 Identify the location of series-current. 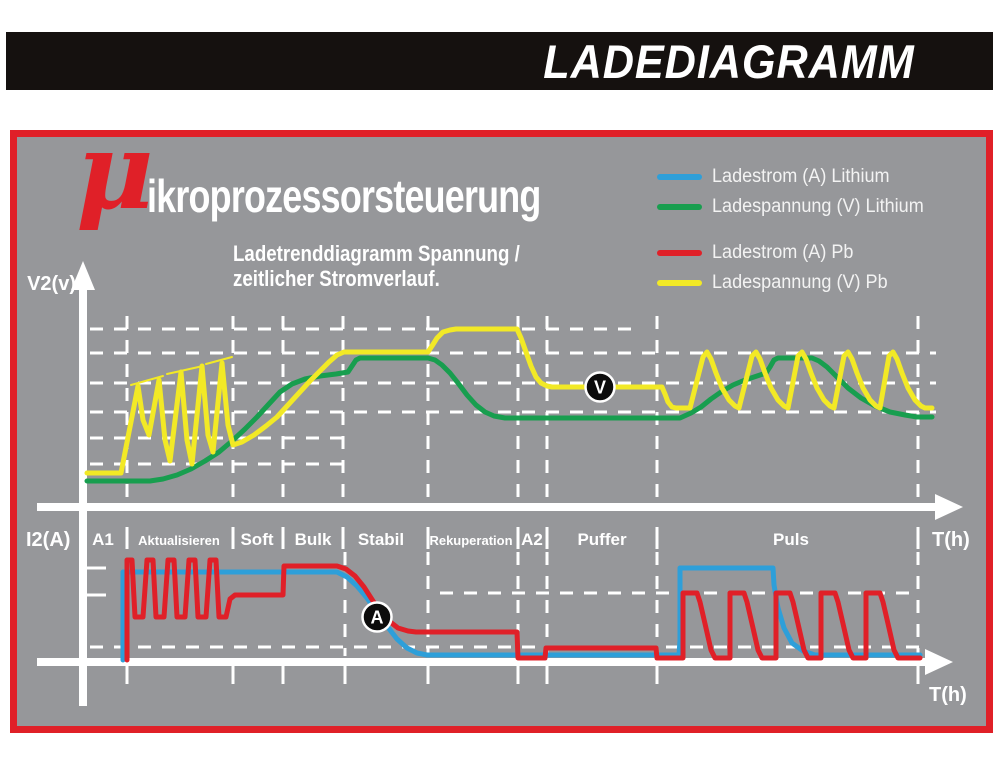
(521, 610).